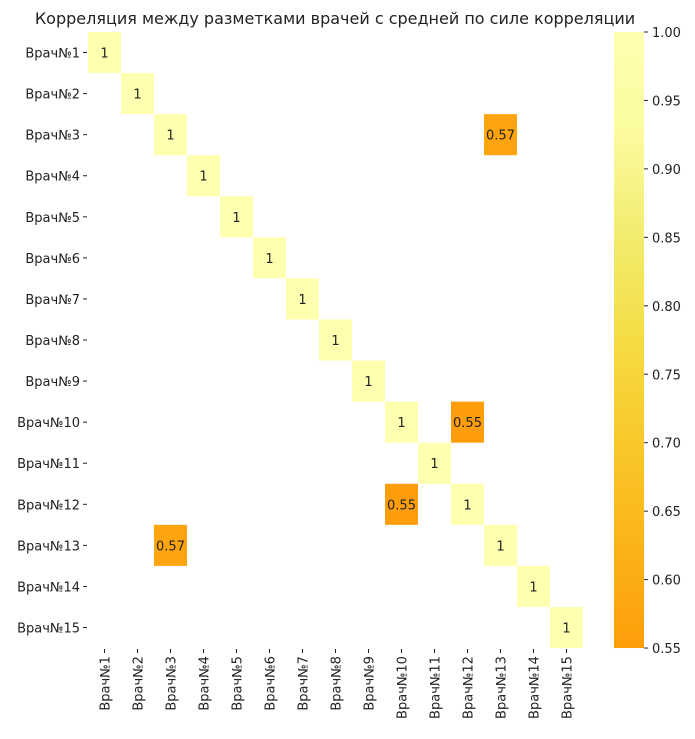  I want to click on x-tick-label: Врач№13, so click(502, 687).